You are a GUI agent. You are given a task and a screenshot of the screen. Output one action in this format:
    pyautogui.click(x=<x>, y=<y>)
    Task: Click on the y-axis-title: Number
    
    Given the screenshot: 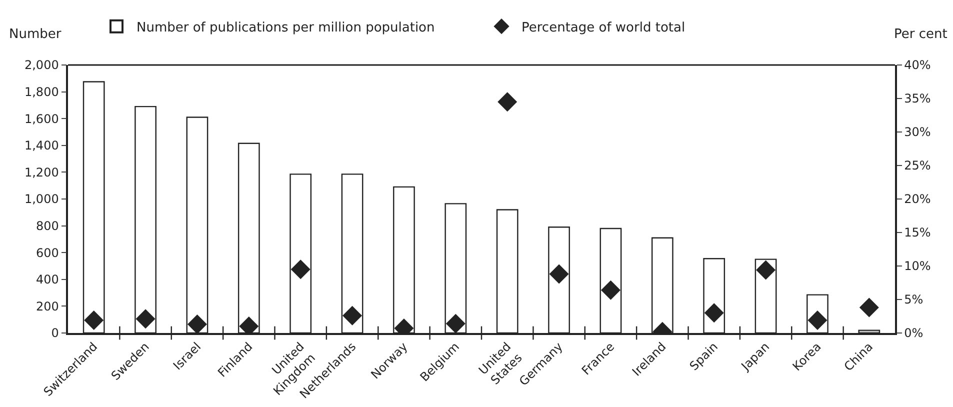 What is the action you would take?
    pyautogui.click(x=35, y=34)
    